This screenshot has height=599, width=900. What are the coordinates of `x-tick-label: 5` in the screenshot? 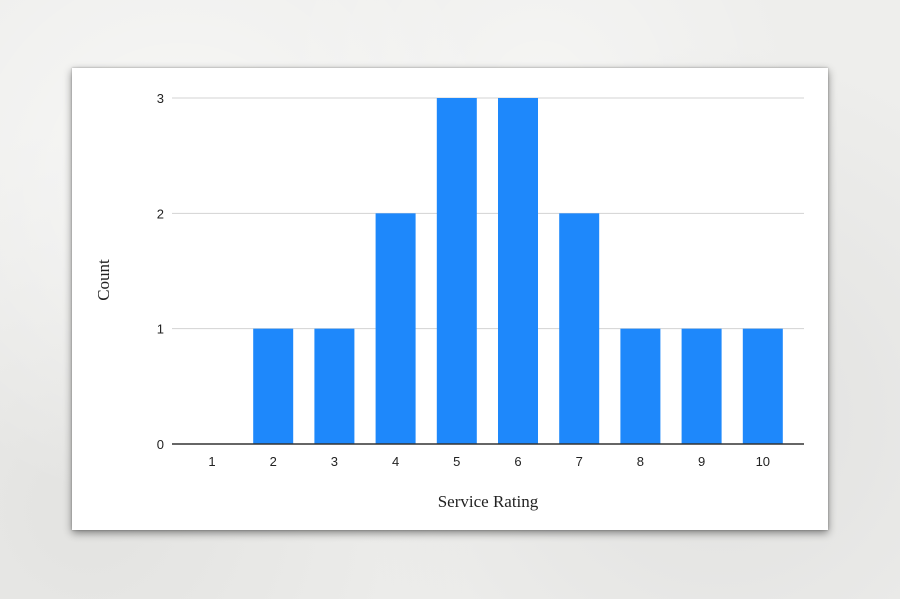 It's located at (456, 461).